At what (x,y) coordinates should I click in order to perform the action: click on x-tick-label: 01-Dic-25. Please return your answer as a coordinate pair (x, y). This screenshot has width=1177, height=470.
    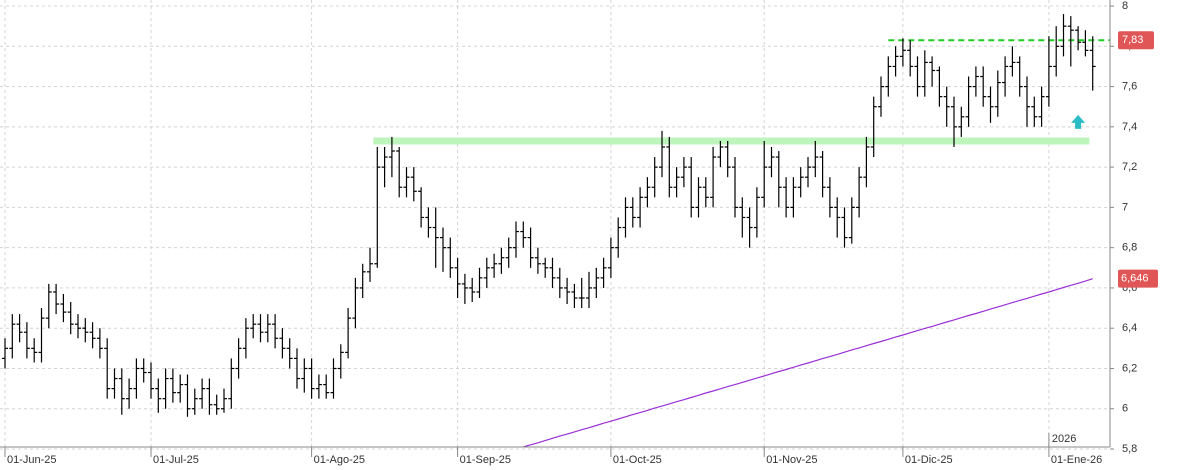
    Looking at the image, I should click on (929, 460).